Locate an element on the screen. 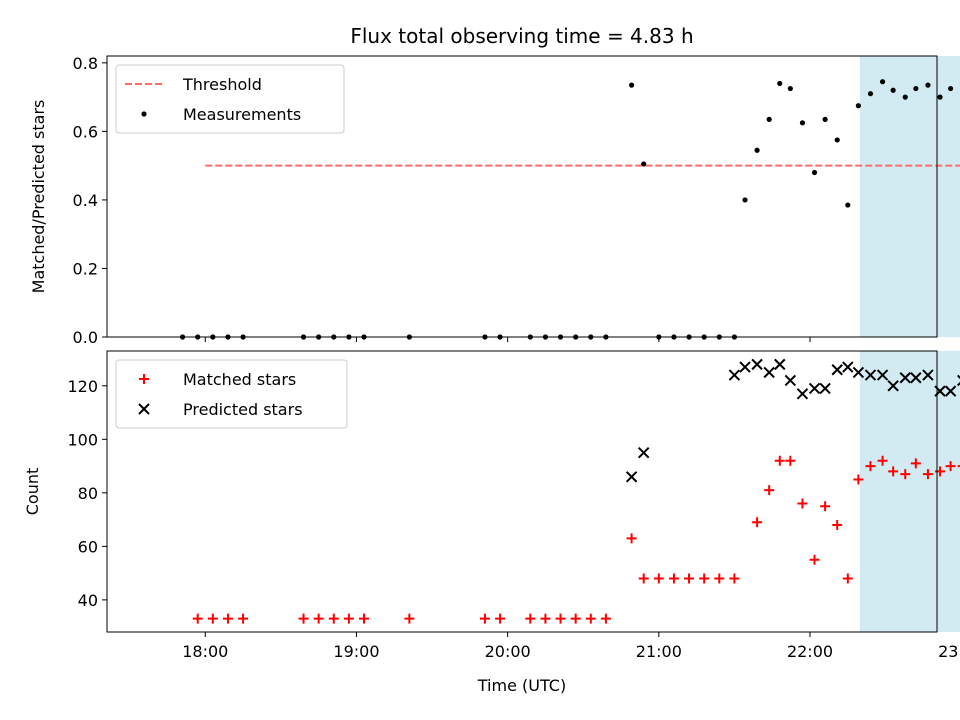 The image size is (960, 720). y-axis-label: Count is located at coordinates (32, 492).